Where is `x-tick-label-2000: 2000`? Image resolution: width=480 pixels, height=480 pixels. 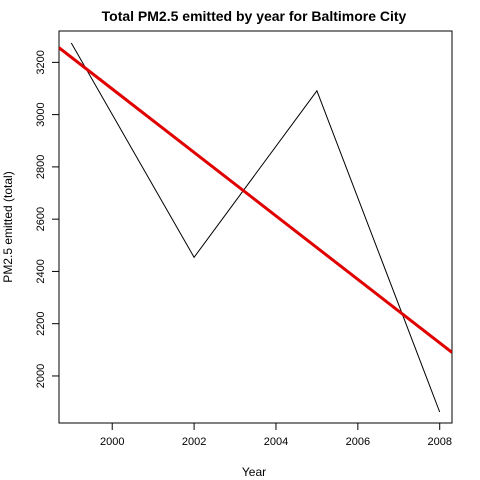 x-tick-label-2000: 2000 is located at coordinates (112, 442).